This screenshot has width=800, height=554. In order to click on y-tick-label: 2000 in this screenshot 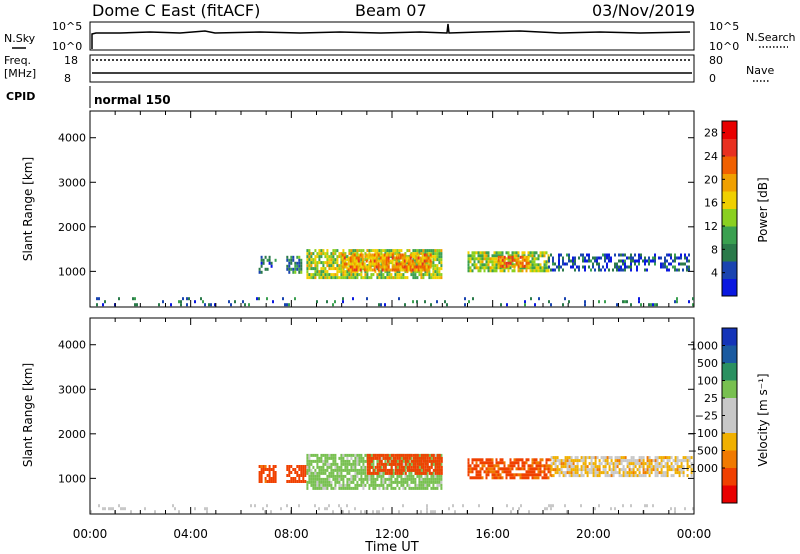, I will do `click(72, 434)`.